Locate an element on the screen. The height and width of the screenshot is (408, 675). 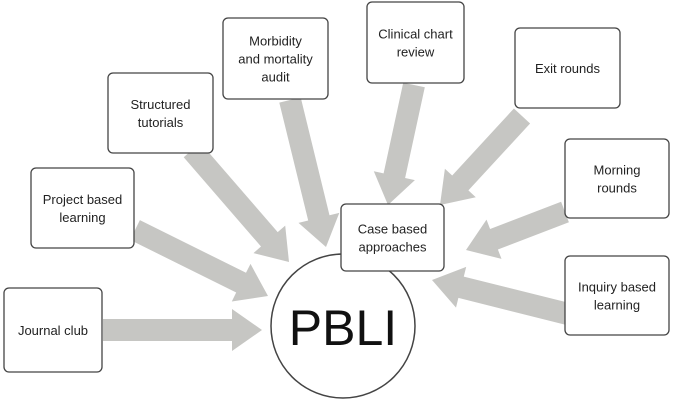
box-label-line: Case based is located at coordinates (392, 229).